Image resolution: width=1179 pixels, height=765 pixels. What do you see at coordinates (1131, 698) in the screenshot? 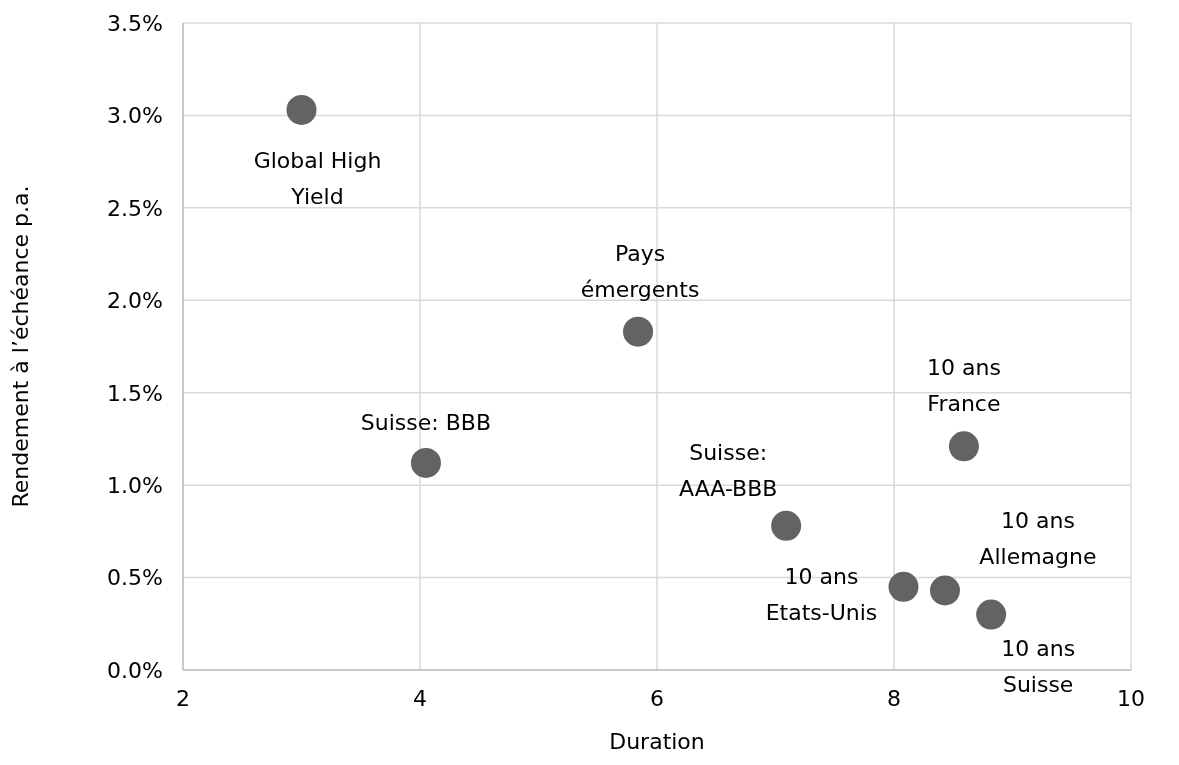
I see `x-tick-label: 10` at bounding box center [1131, 698].